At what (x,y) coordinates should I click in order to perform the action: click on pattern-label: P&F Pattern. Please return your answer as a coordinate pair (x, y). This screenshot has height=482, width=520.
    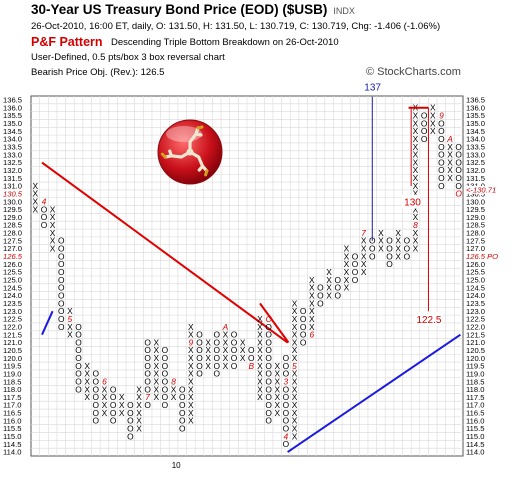
    Looking at the image, I should click on (67, 42).